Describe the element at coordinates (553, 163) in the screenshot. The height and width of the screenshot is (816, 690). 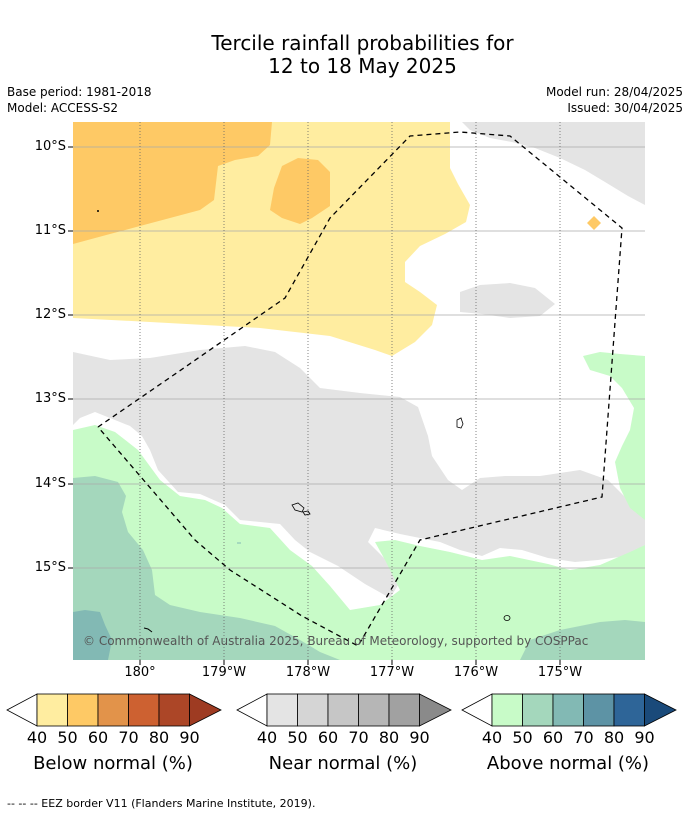
I see `near-normal-40-region-north` at that location.